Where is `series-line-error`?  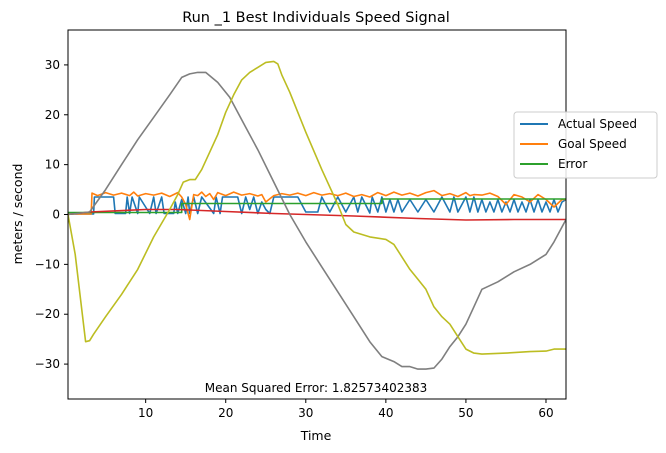 series-line-error is located at coordinates (317, 206).